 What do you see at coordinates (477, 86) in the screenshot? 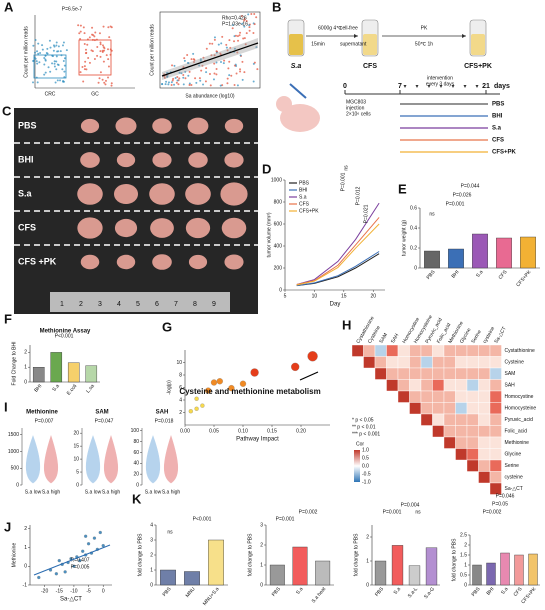
I see `arrow-down` at bounding box center [477, 86].